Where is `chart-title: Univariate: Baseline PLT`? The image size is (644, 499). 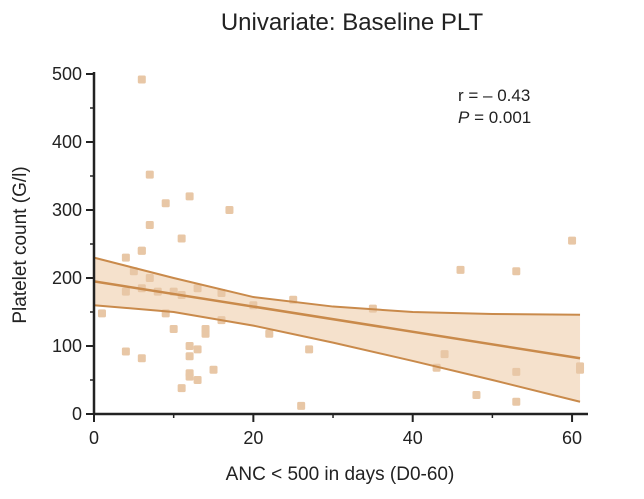 chart-title: Univariate: Baseline PLT is located at coordinates (352, 22).